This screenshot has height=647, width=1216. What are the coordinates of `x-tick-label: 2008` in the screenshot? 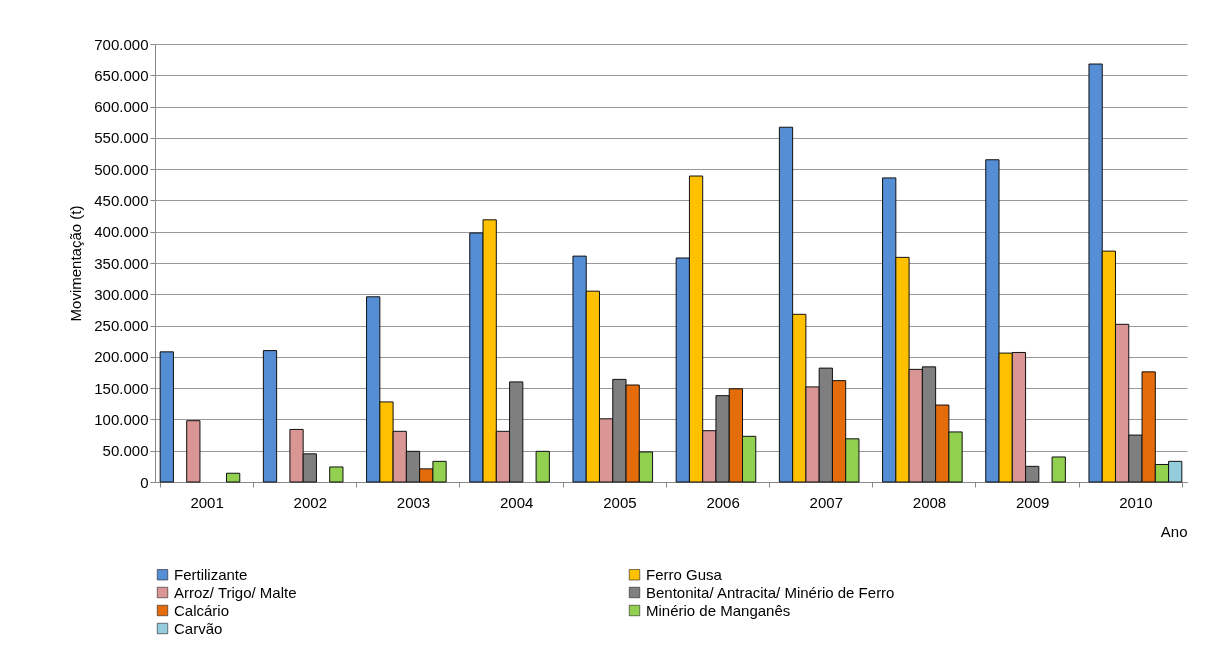 It's located at (929, 502).